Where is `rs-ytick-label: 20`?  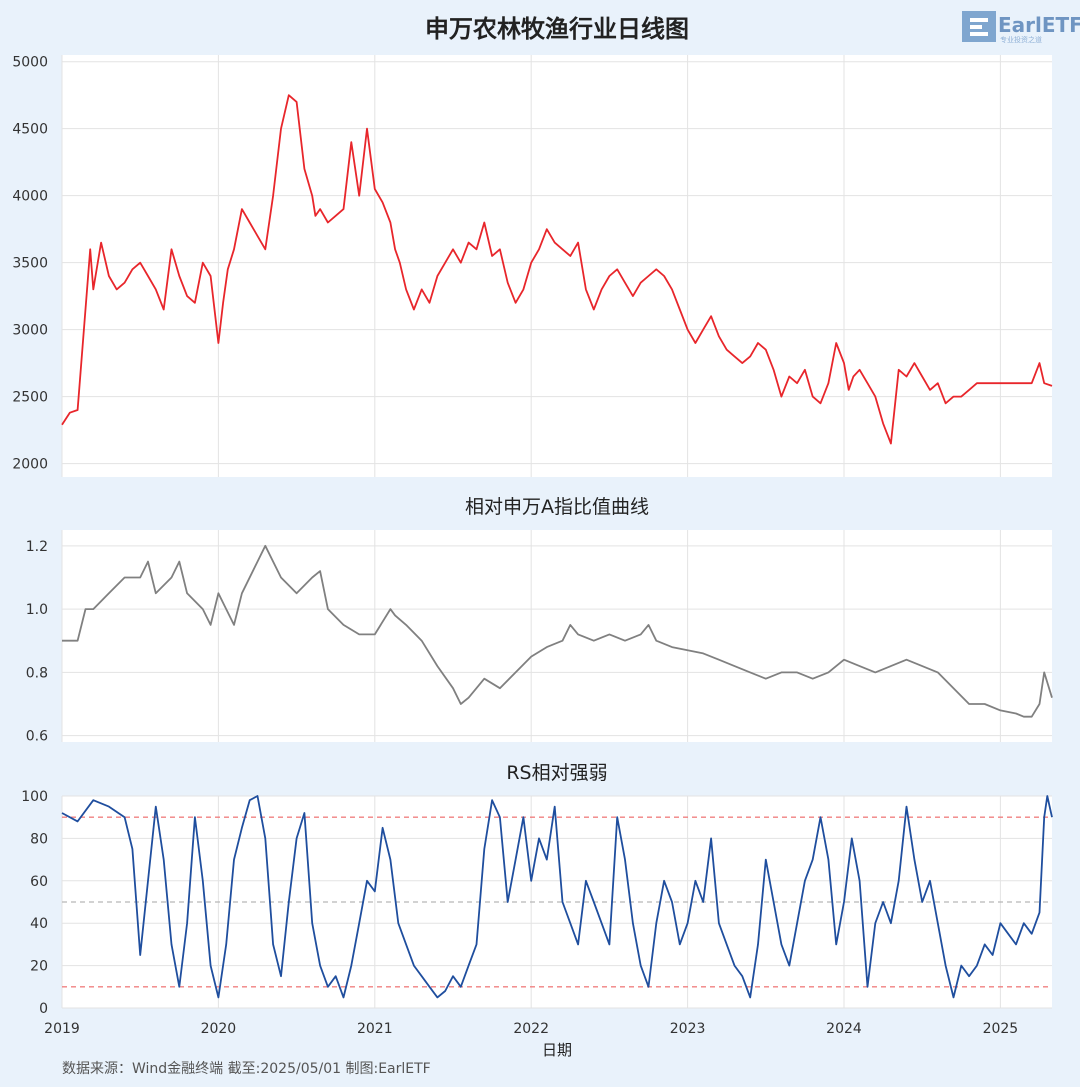 rs-ytick-label: 20 is located at coordinates (39, 967).